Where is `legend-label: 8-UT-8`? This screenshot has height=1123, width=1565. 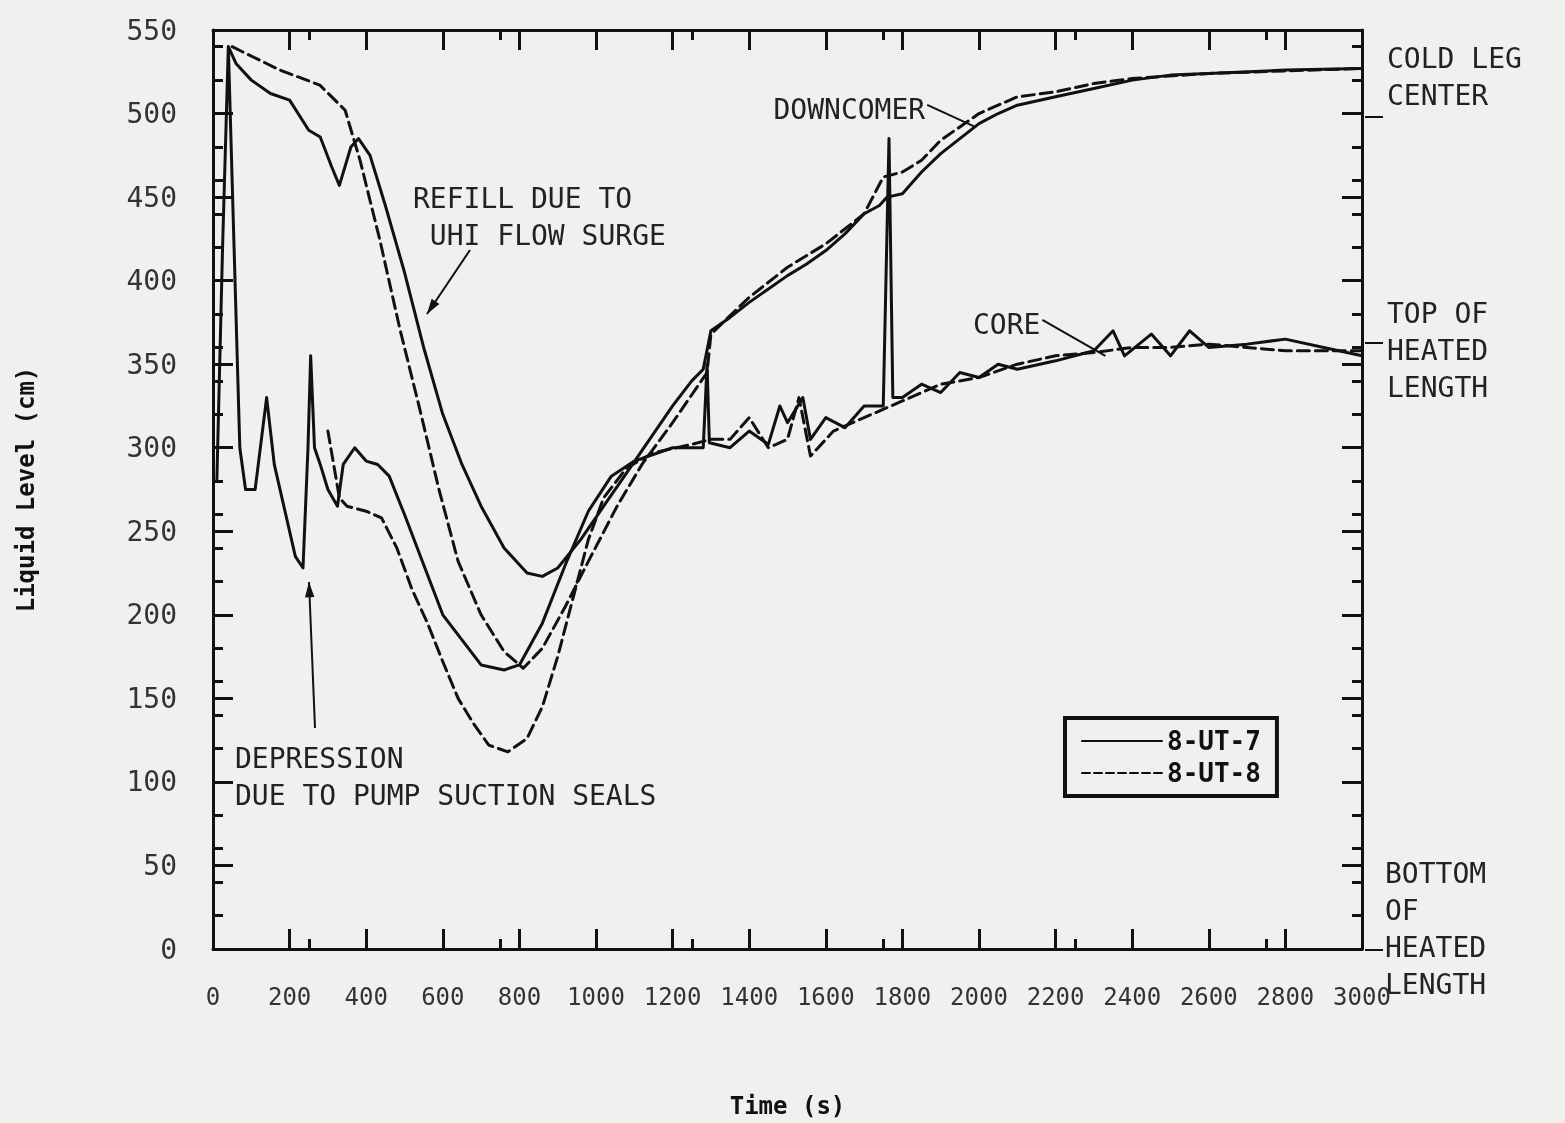
legend-label: 8-UT-8 is located at coordinates (1214, 773).